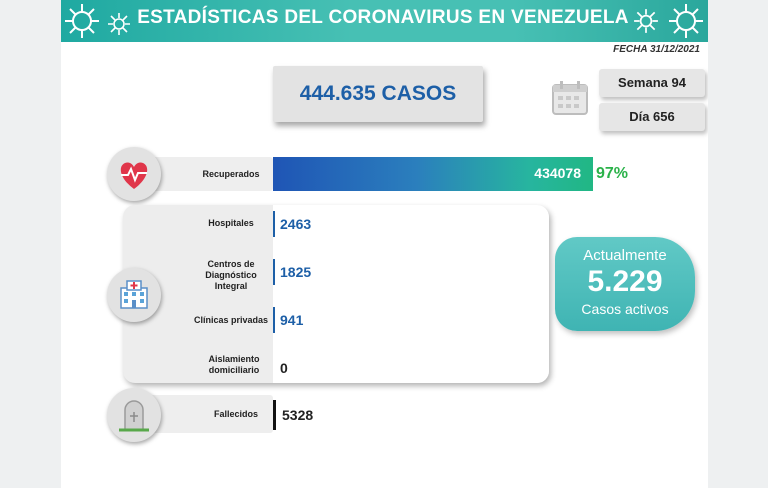  What do you see at coordinates (235, 414) in the screenshot?
I see `fallecidos-label: Fallecidos` at bounding box center [235, 414].